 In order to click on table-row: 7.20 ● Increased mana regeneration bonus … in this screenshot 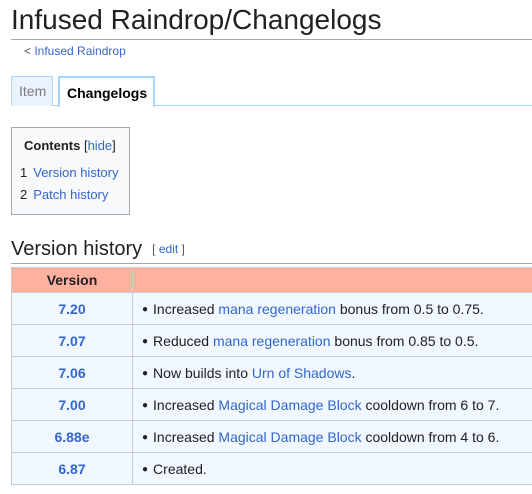, I will do `click(271, 308)`.